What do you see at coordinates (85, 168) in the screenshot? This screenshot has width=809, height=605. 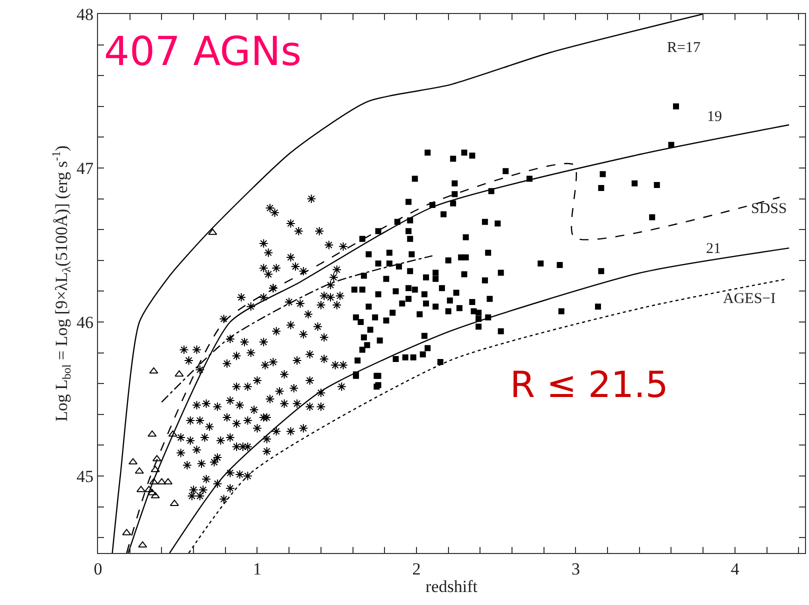 I see `y-tick-label: 47` at bounding box center [85, 168].